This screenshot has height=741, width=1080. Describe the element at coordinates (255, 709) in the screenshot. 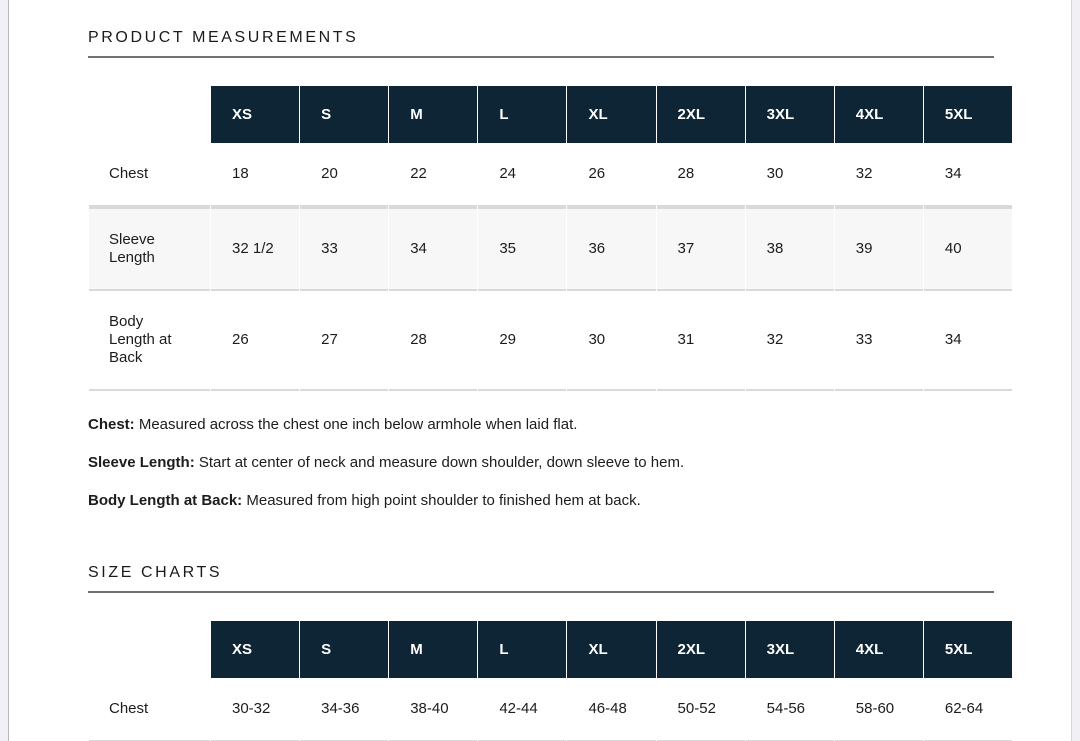

I see `measurement-value-cell: 30-32` at that location.